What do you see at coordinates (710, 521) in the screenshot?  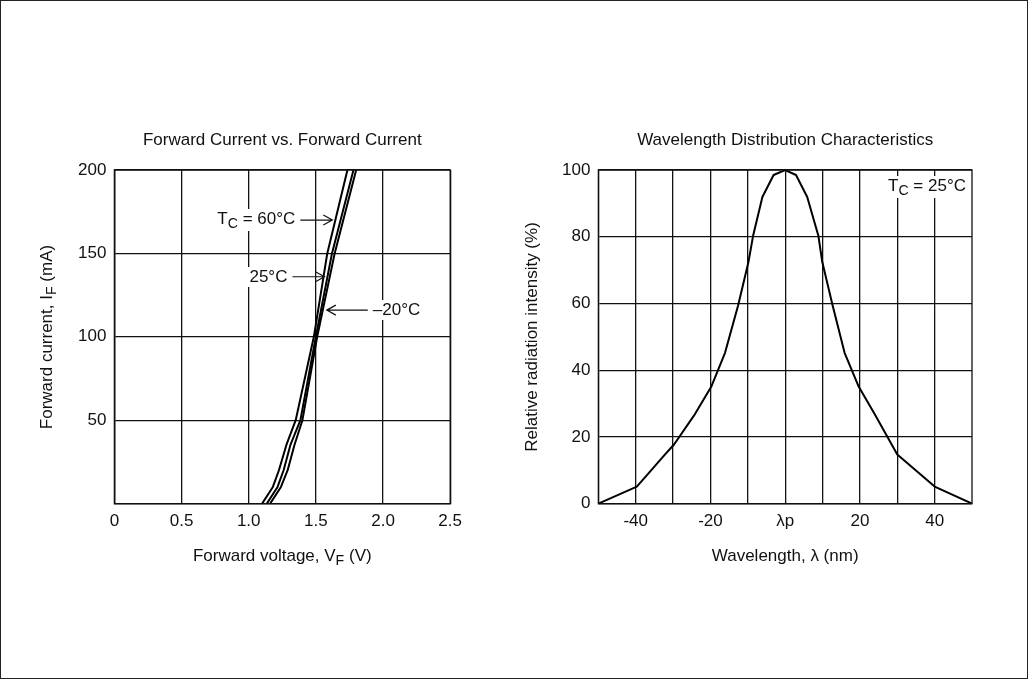 I see `x-tick-label: -20` at bounding box center [710, 521].